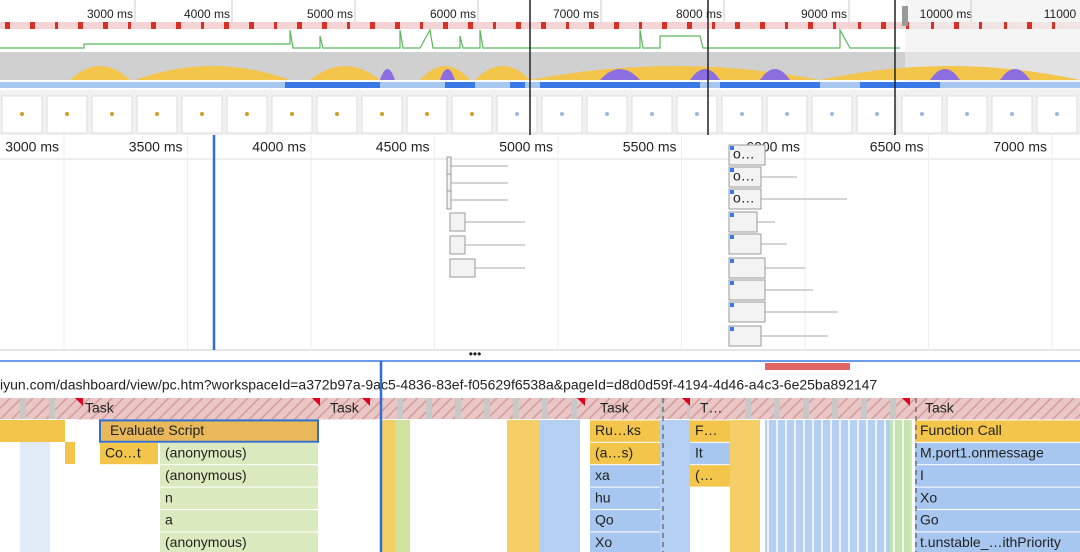  Describe the element at coordinates (897, 147) in the screenshot. I see `ruler-tick-label: 6500 ms` at that location.